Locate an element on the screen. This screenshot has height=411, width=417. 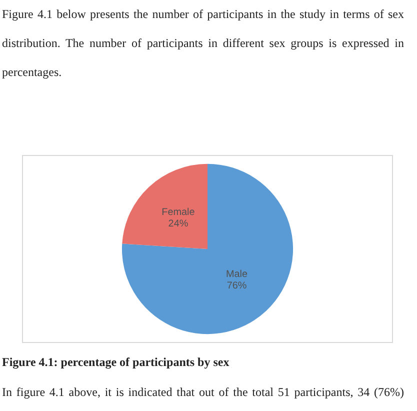
slice-label: Male is located at coordinates (237, 274).